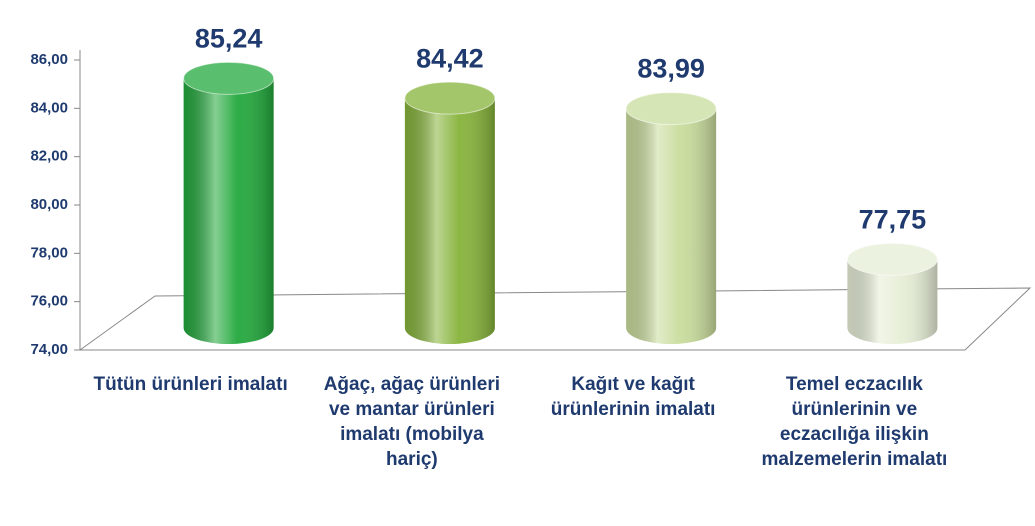 The image size is (1035, 526). Describe the element at coordinates (450, 58) in the screenshot. I see `value-label: 84,42` at that location.